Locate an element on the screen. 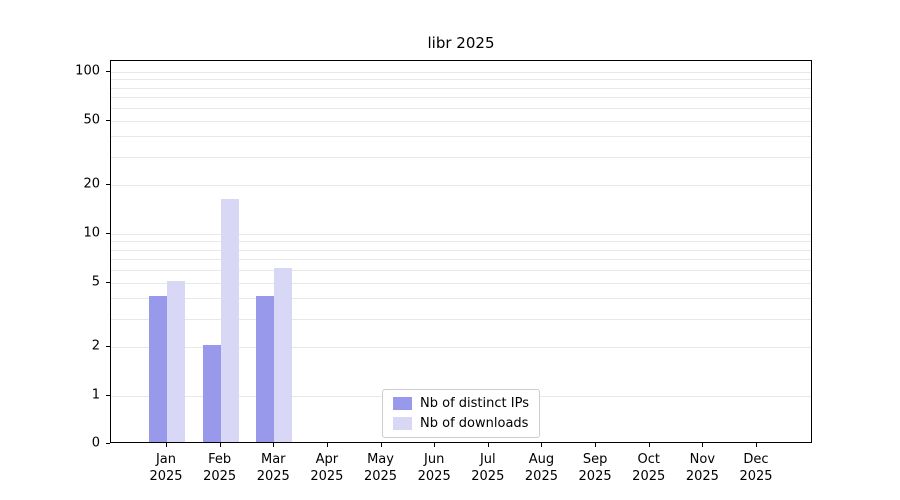 Image resolution: width=900 pixels, height=500 pixels. x-tick-label: Nov 2025 is located at coordinates (702, 468).